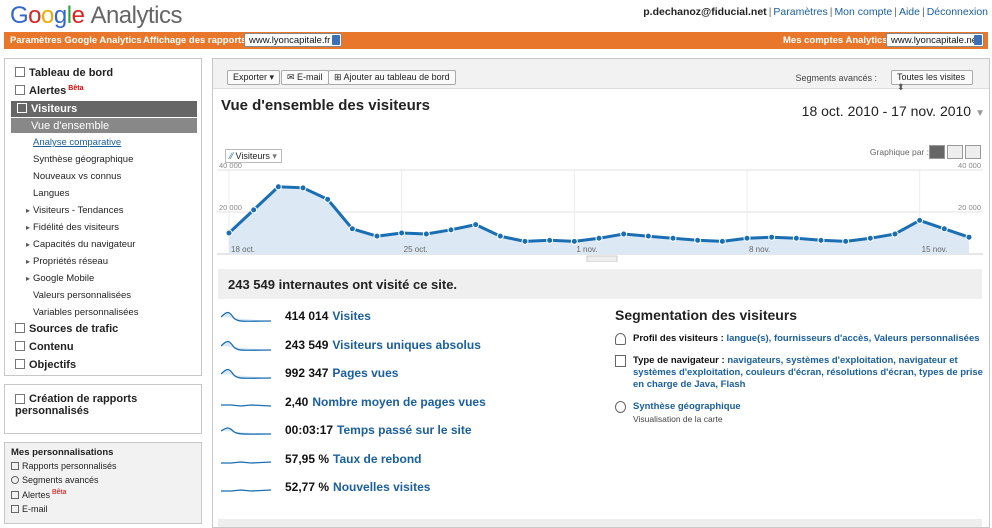 Image resolution: width=992 pixels, height=528 pixels. What do you see at coordinates (706, 315) in the screenshot?
I see `segmentation-title: Segmentation des visiteurs` at bounding box center [706, 315].